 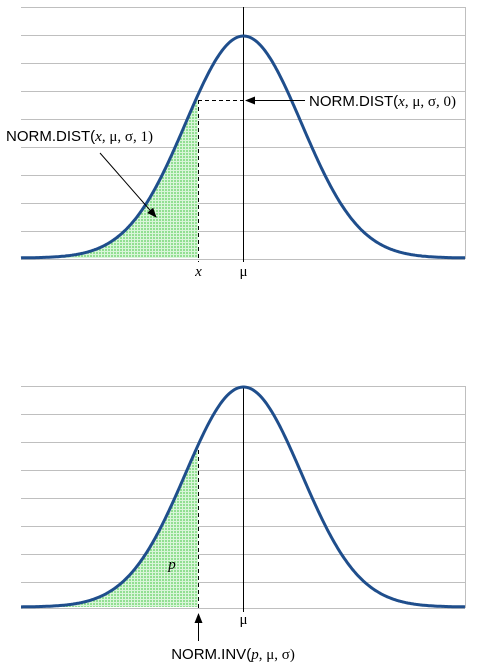 What do you see at coordinates (382, 101) in the screenshot?
I see `pdf-label: NORM.DIST(x, μ, σ, 0)` at bounding box center [382, 101].